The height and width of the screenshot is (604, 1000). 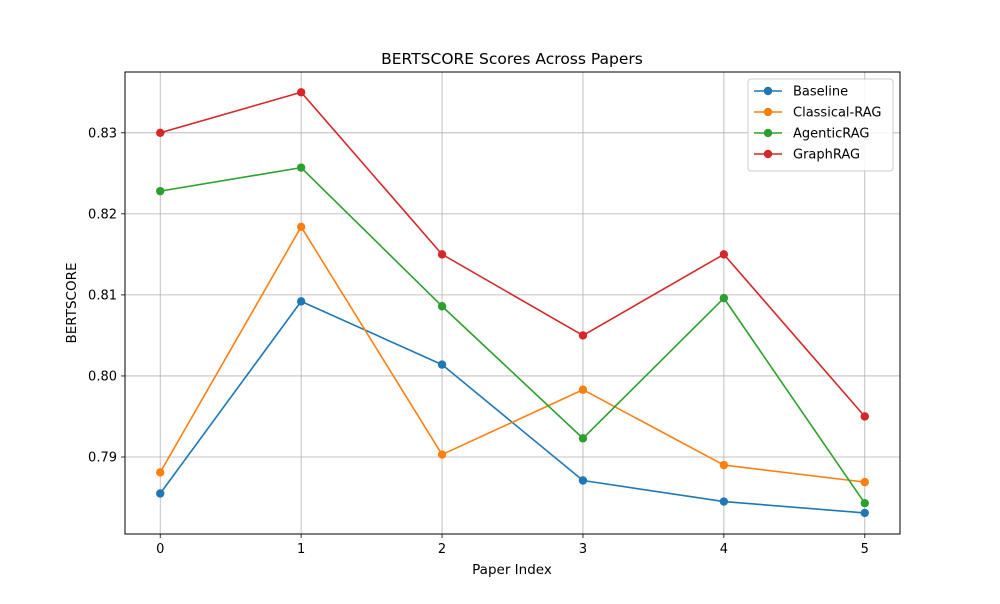 I want to click on y-axis-title: BERTSCORE, so click(x=72, y=303).